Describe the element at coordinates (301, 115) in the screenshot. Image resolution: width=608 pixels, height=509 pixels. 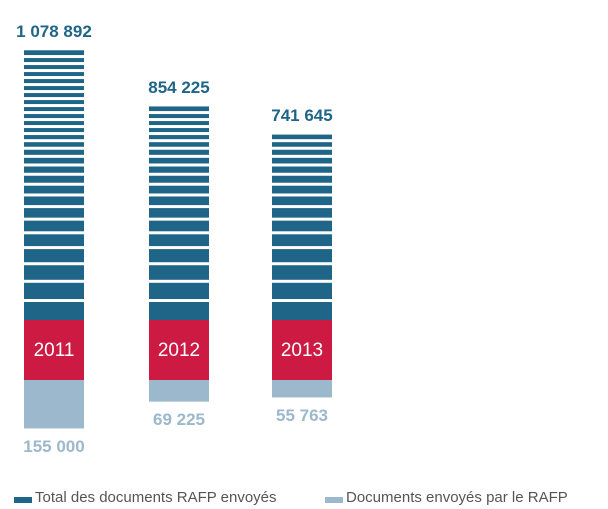
I see `value-label: 741 645` at that location.